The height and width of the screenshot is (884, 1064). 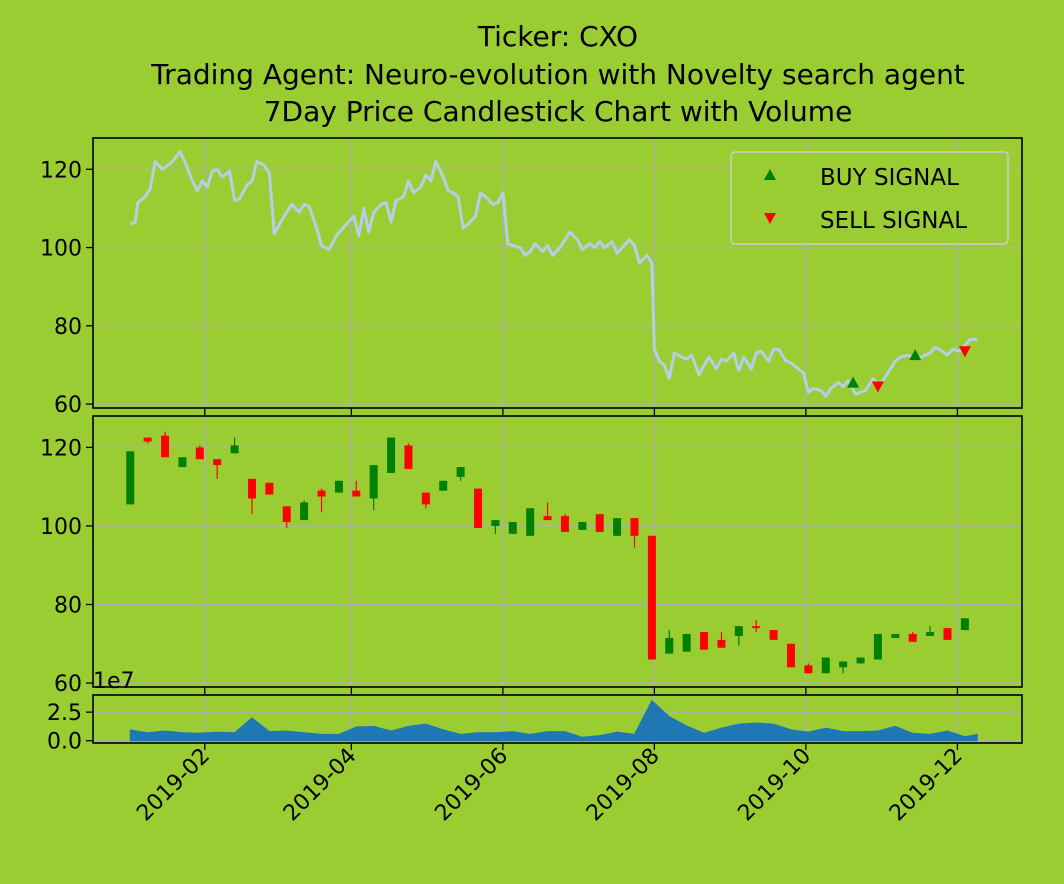 What do you see at coordinates (68, 405) in the screenshot?
I see `price-ytick-label-0: 60` at bounding box center [68, 405].